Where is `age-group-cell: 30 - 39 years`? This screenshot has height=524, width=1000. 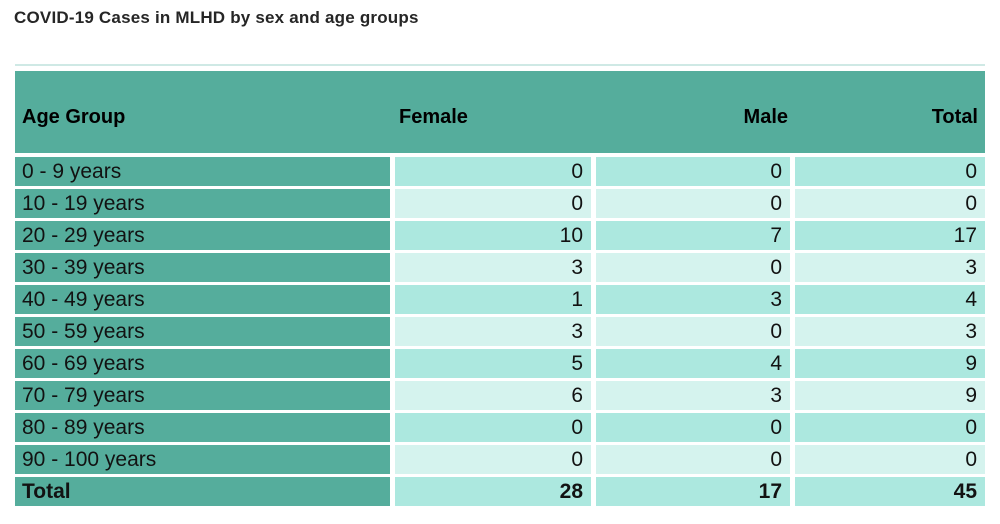
age-group-cell: 30 - 39 years is located at coordinates (202, 267).